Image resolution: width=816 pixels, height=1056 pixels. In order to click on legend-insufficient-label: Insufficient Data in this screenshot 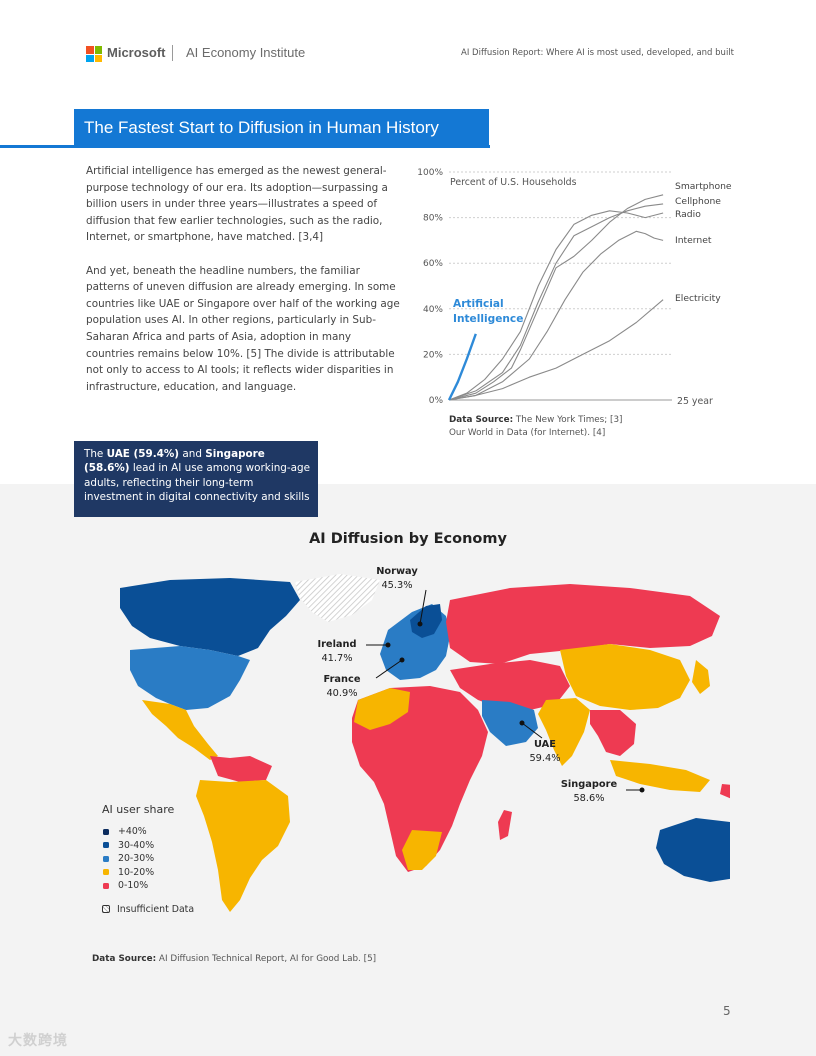, I will do `click(156, 909)`.